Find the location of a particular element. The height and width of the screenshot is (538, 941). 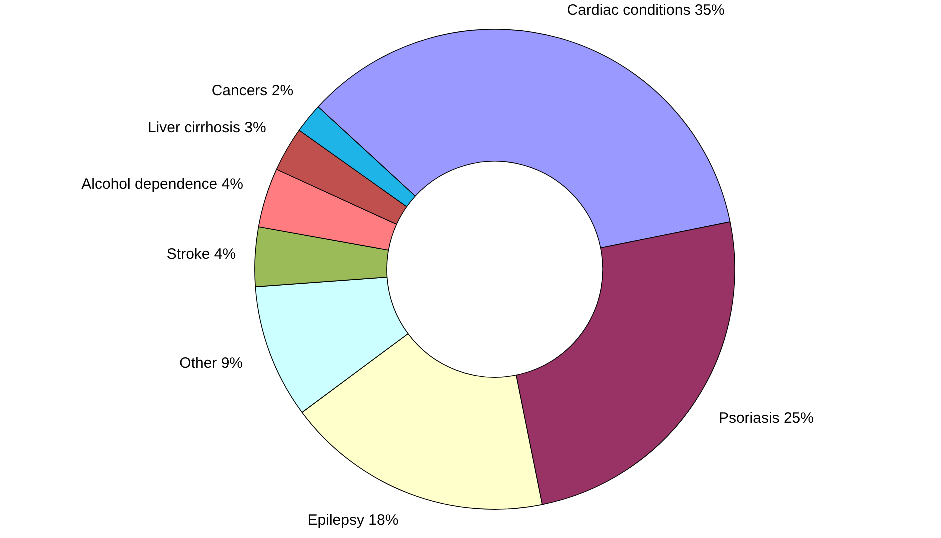

slice-label: Alcohol dependence 4% is located at coordinates (163, 185).